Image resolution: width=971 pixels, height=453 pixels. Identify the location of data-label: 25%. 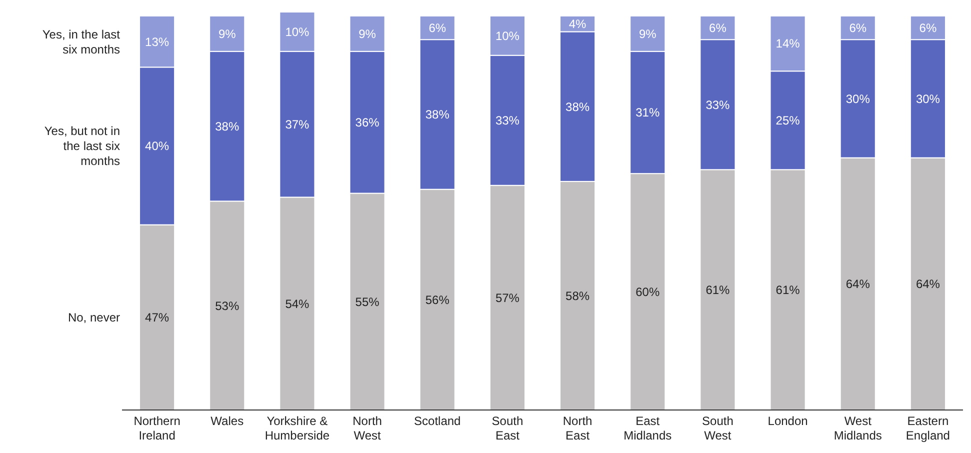
(788, 121).